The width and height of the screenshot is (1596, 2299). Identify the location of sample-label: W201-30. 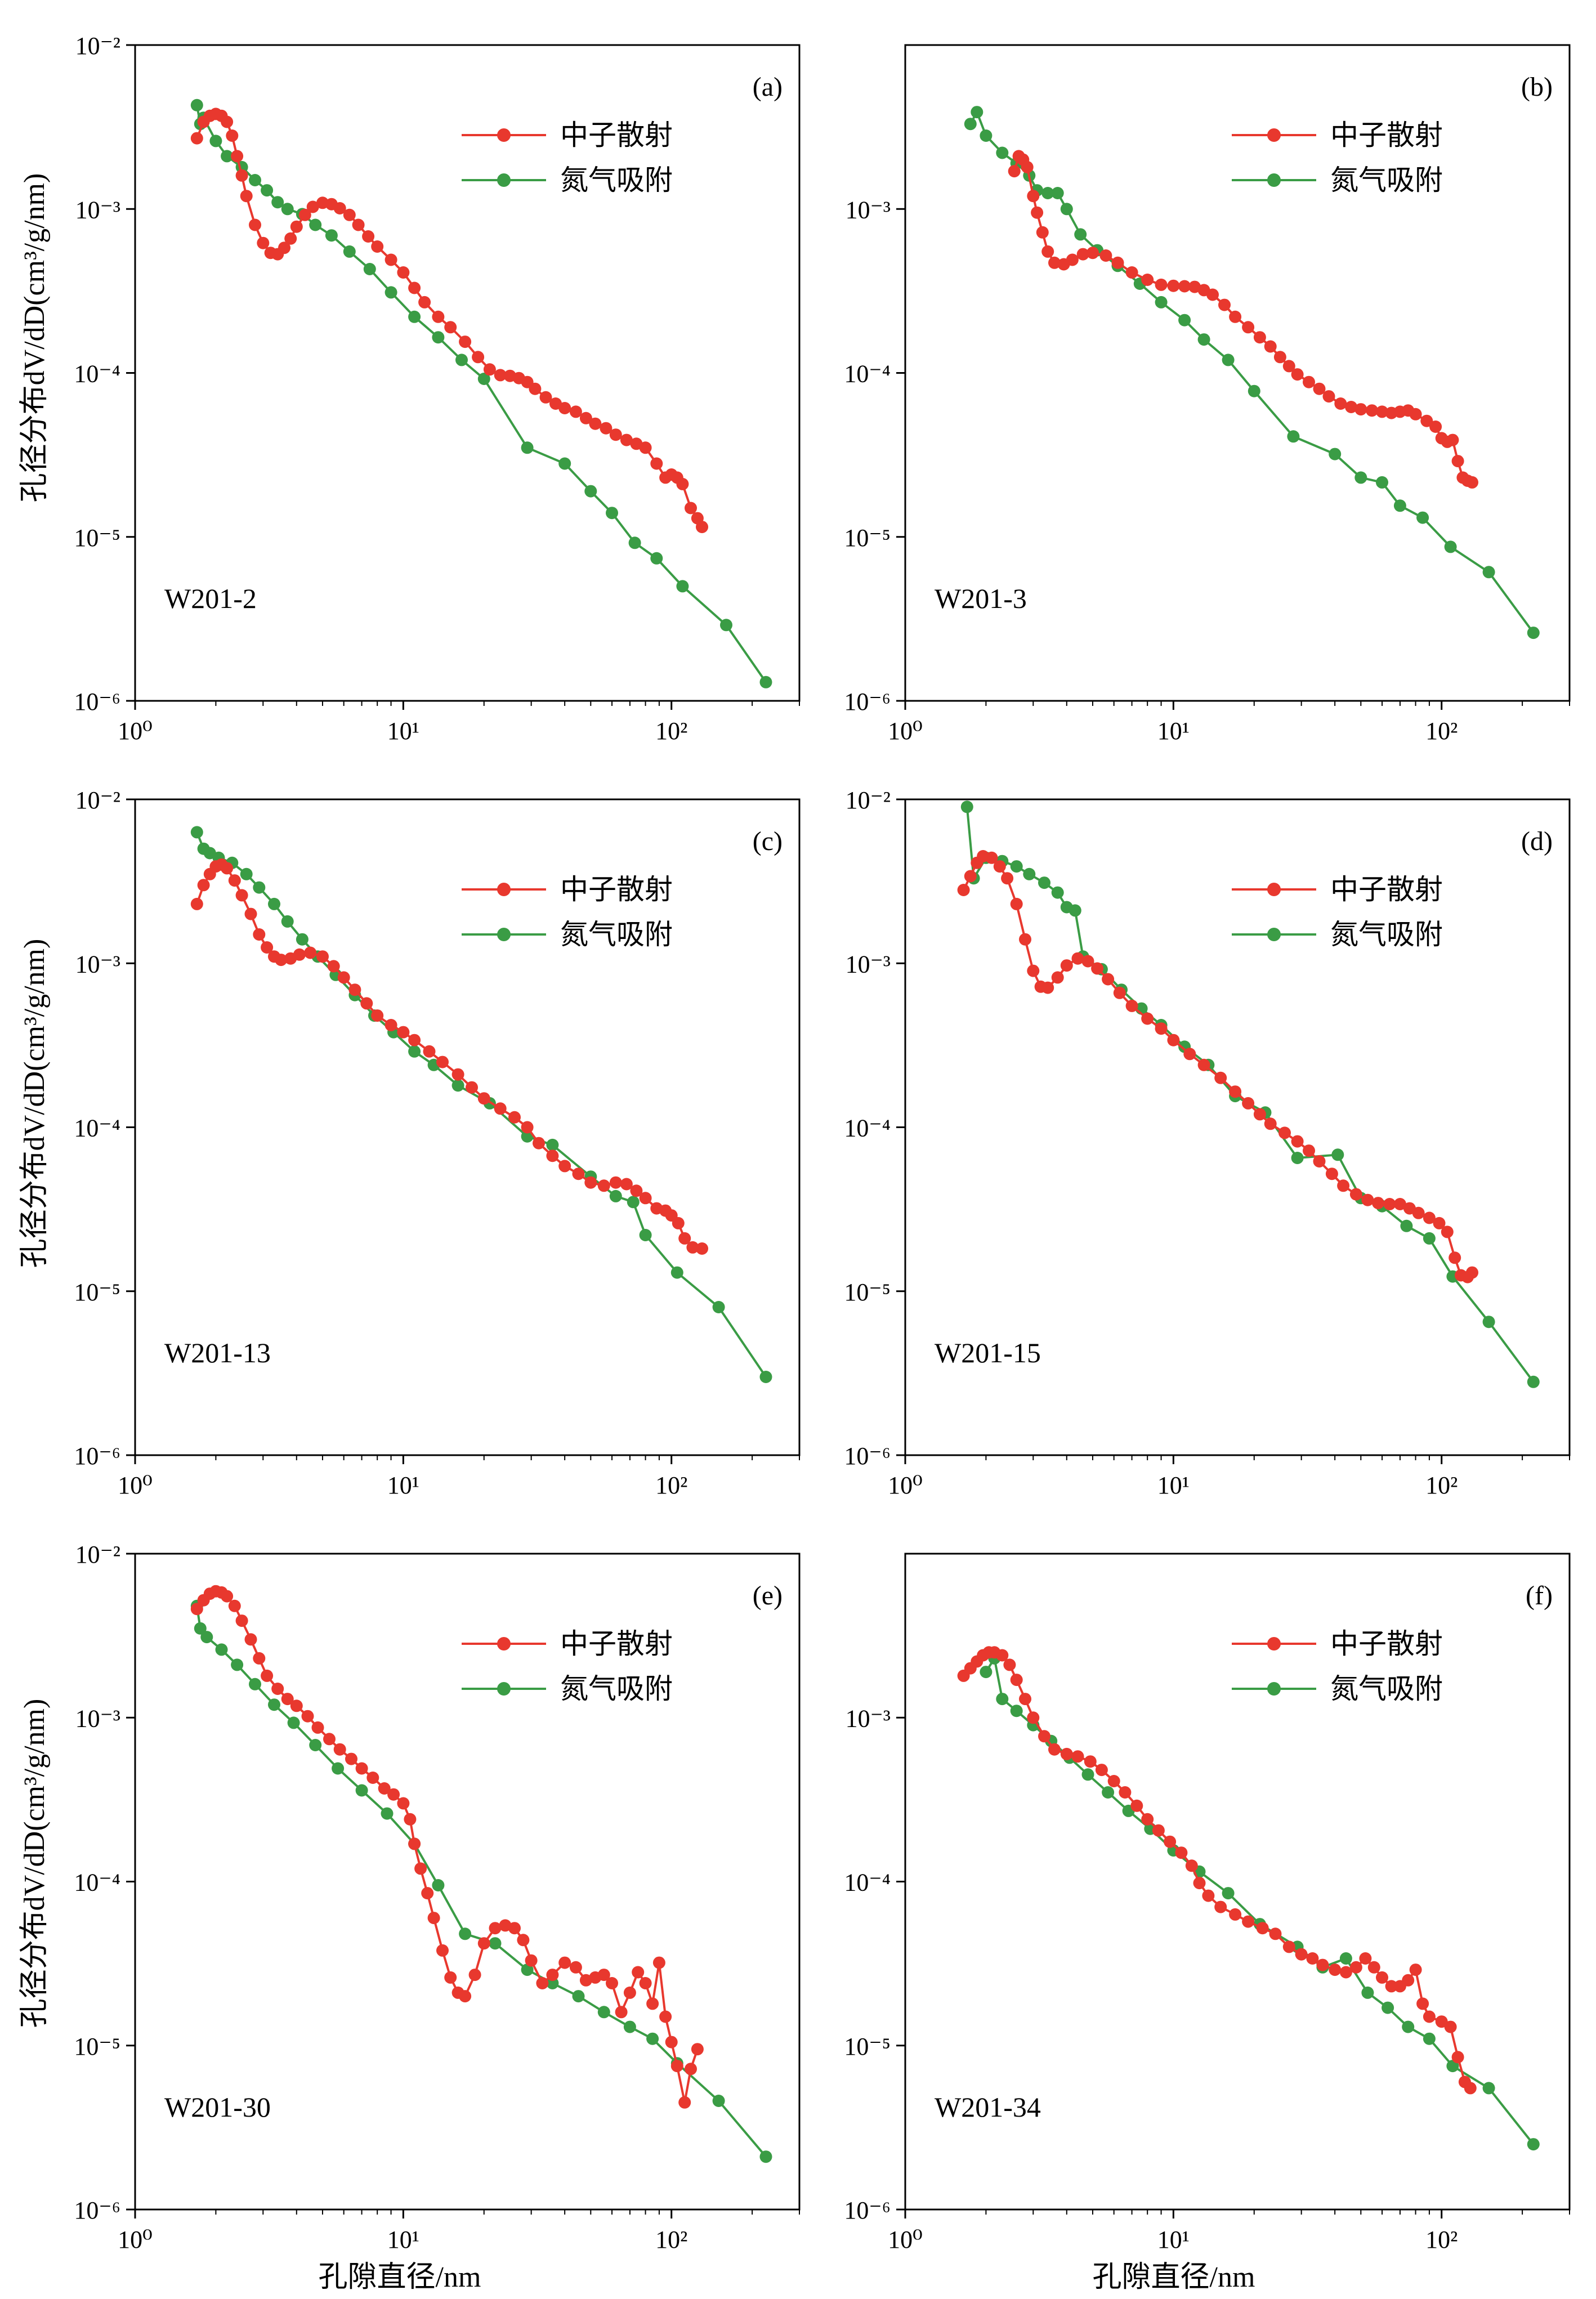
(218, 2107).